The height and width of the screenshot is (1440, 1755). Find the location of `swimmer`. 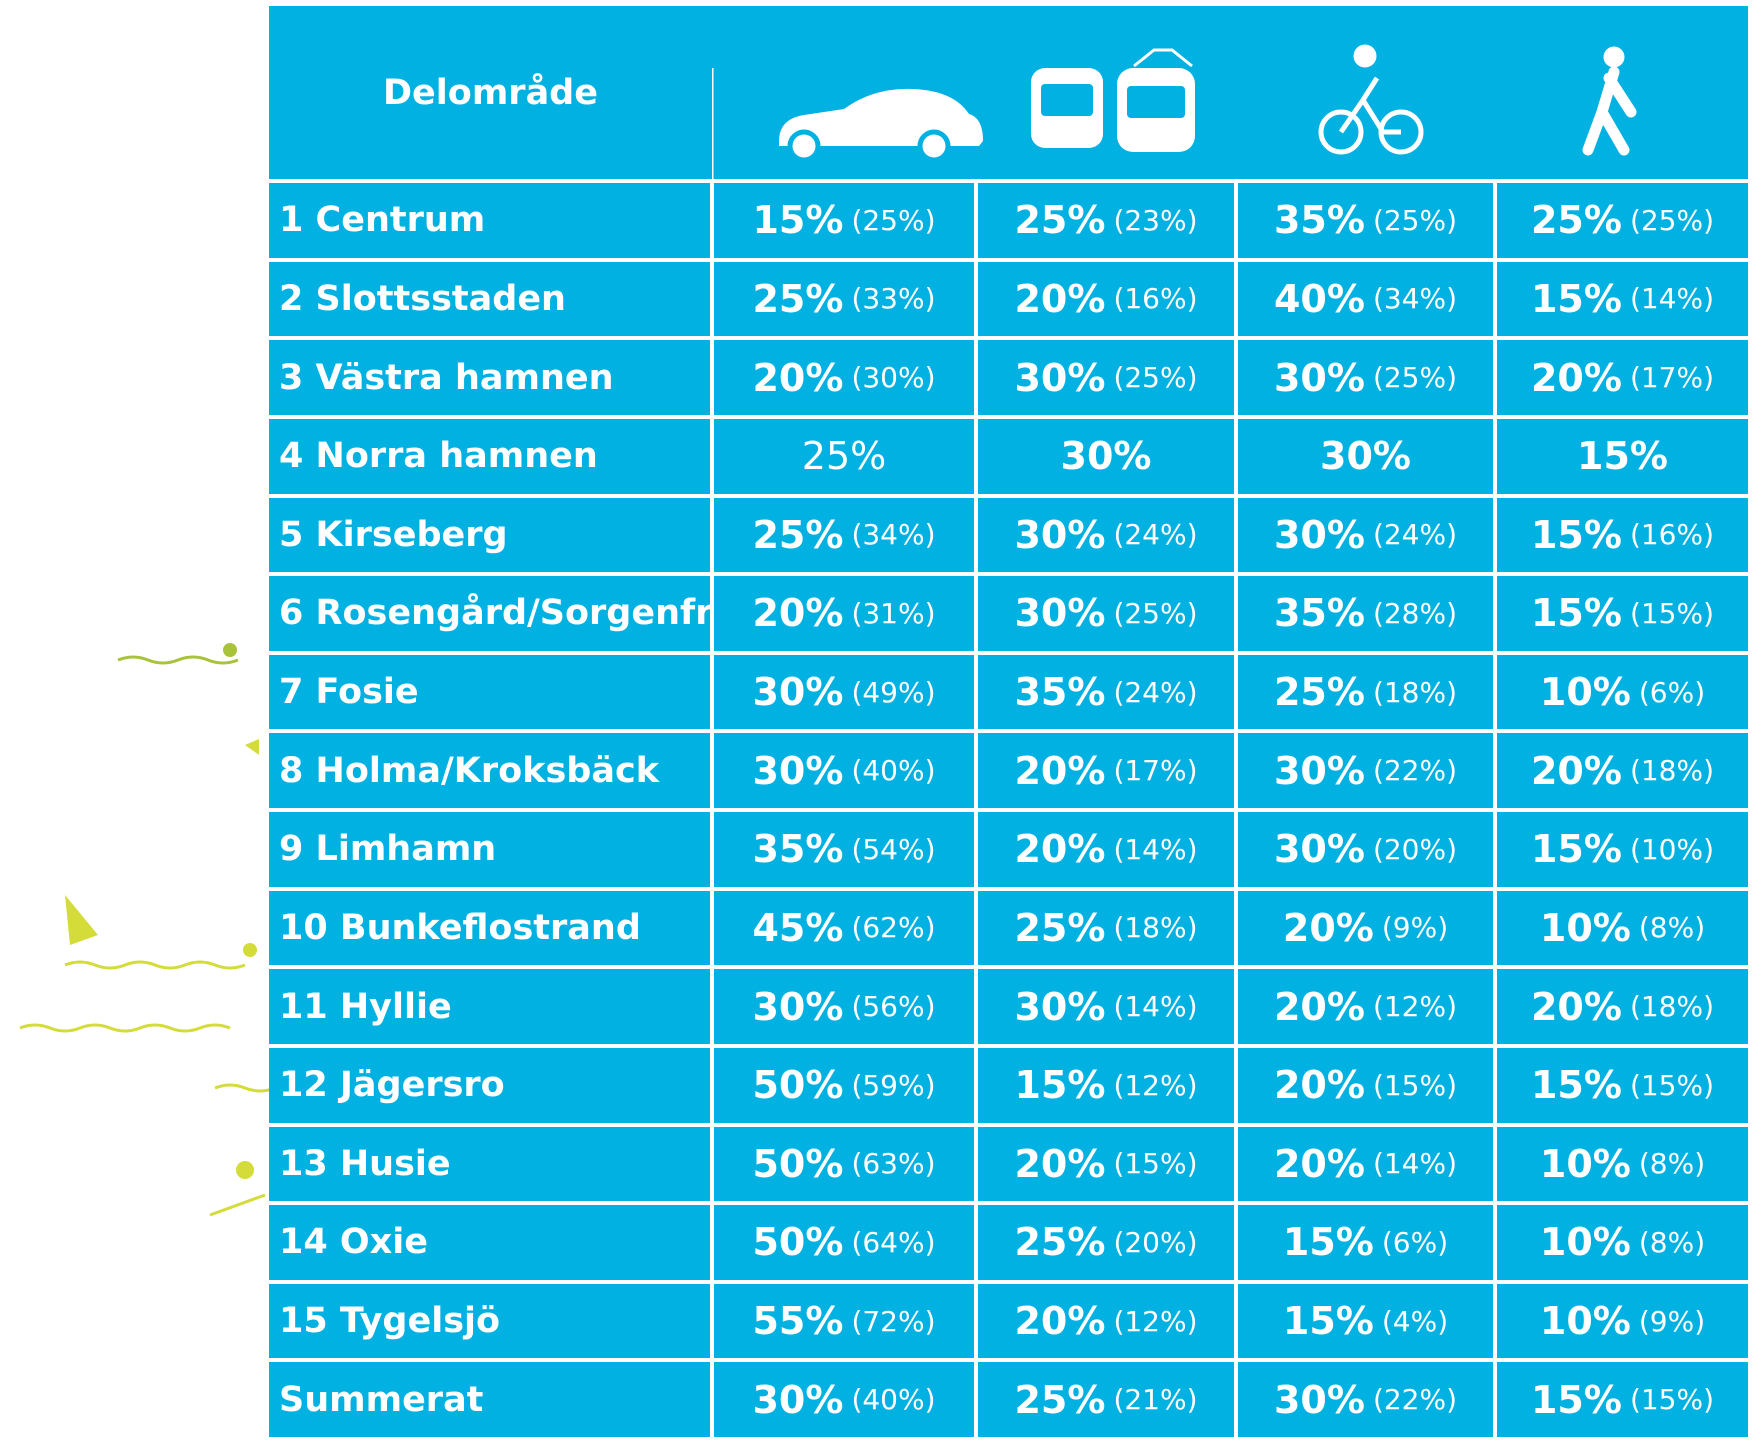

swimmer is located at coordinates (250, 950).